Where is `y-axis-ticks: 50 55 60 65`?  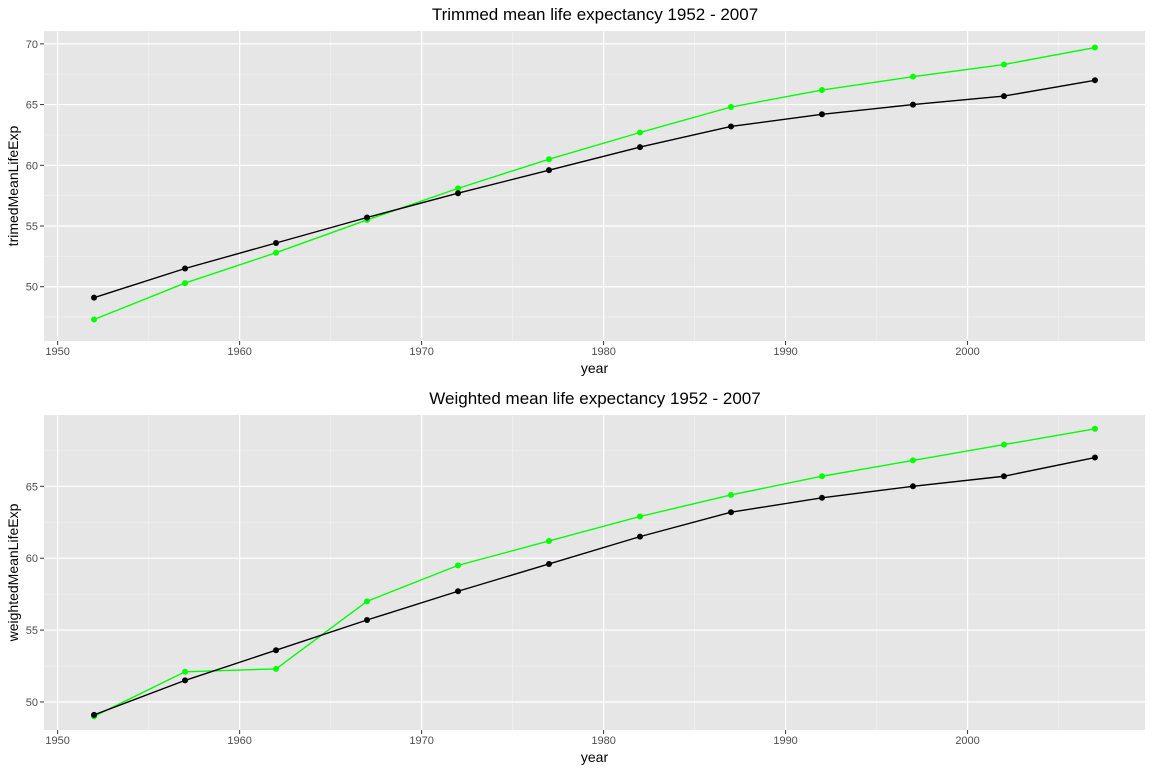
y-axis-ticks: 50 55 60 65 is located at coordinates (35, 595).